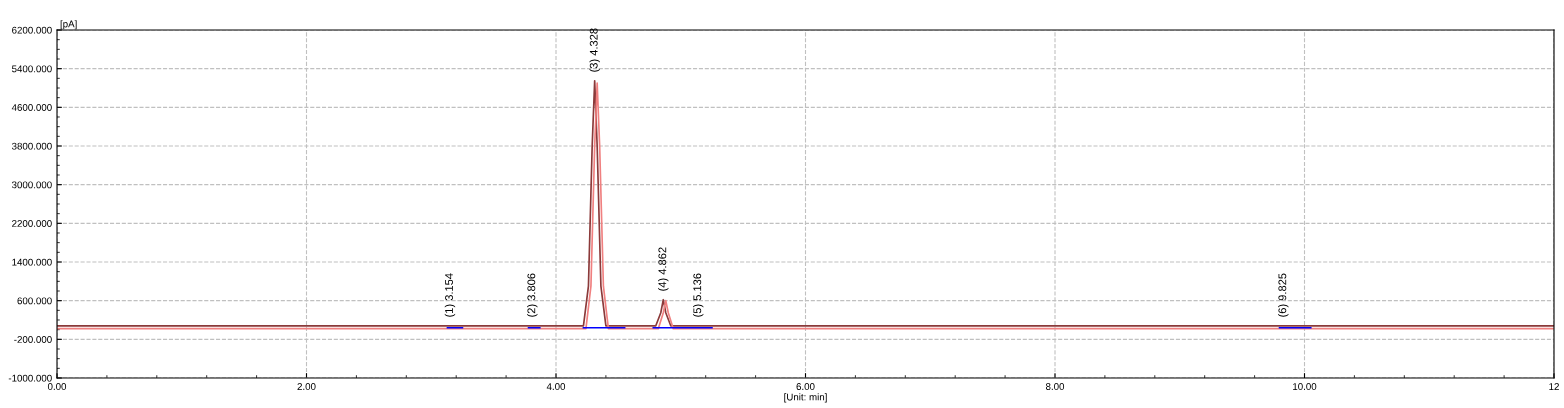  What do you see at coordinates (532, 295) in the screenshot?
I see `annotation: (2) 3.806` at bounding box center [532, 295].